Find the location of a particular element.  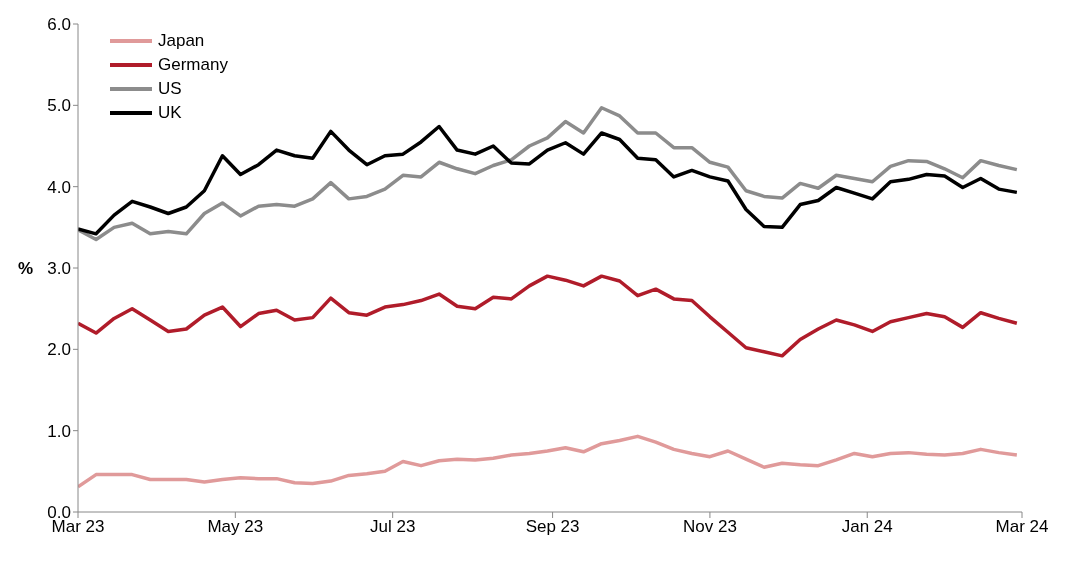

x-tick-label: Nov 23 is located at coordinates (709, 527).